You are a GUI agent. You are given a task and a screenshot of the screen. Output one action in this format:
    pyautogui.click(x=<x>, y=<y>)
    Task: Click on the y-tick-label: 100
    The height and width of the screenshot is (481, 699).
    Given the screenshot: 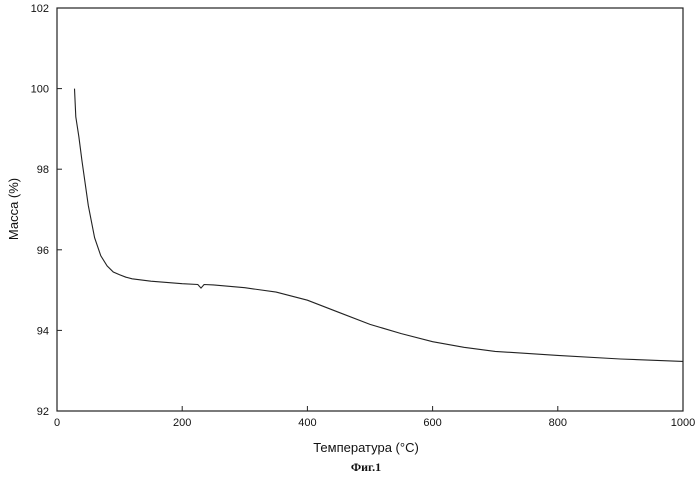 What is the action you would take?
    pyautogui.click(x=40, y=90)
    